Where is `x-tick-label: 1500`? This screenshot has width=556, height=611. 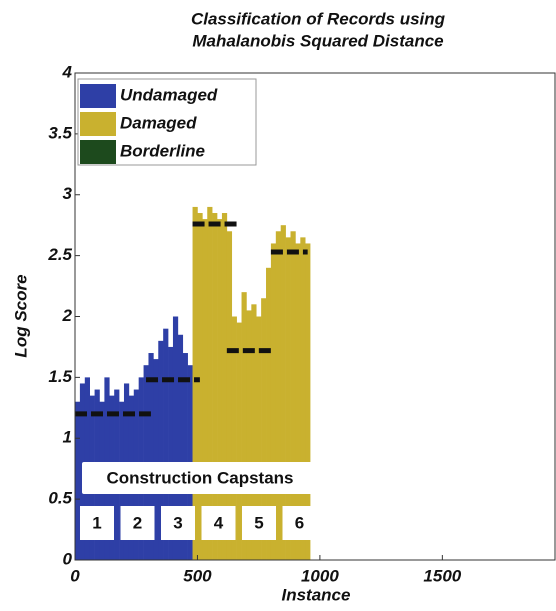 x-tick-label: 1500 is located at coordinates (442, 575).